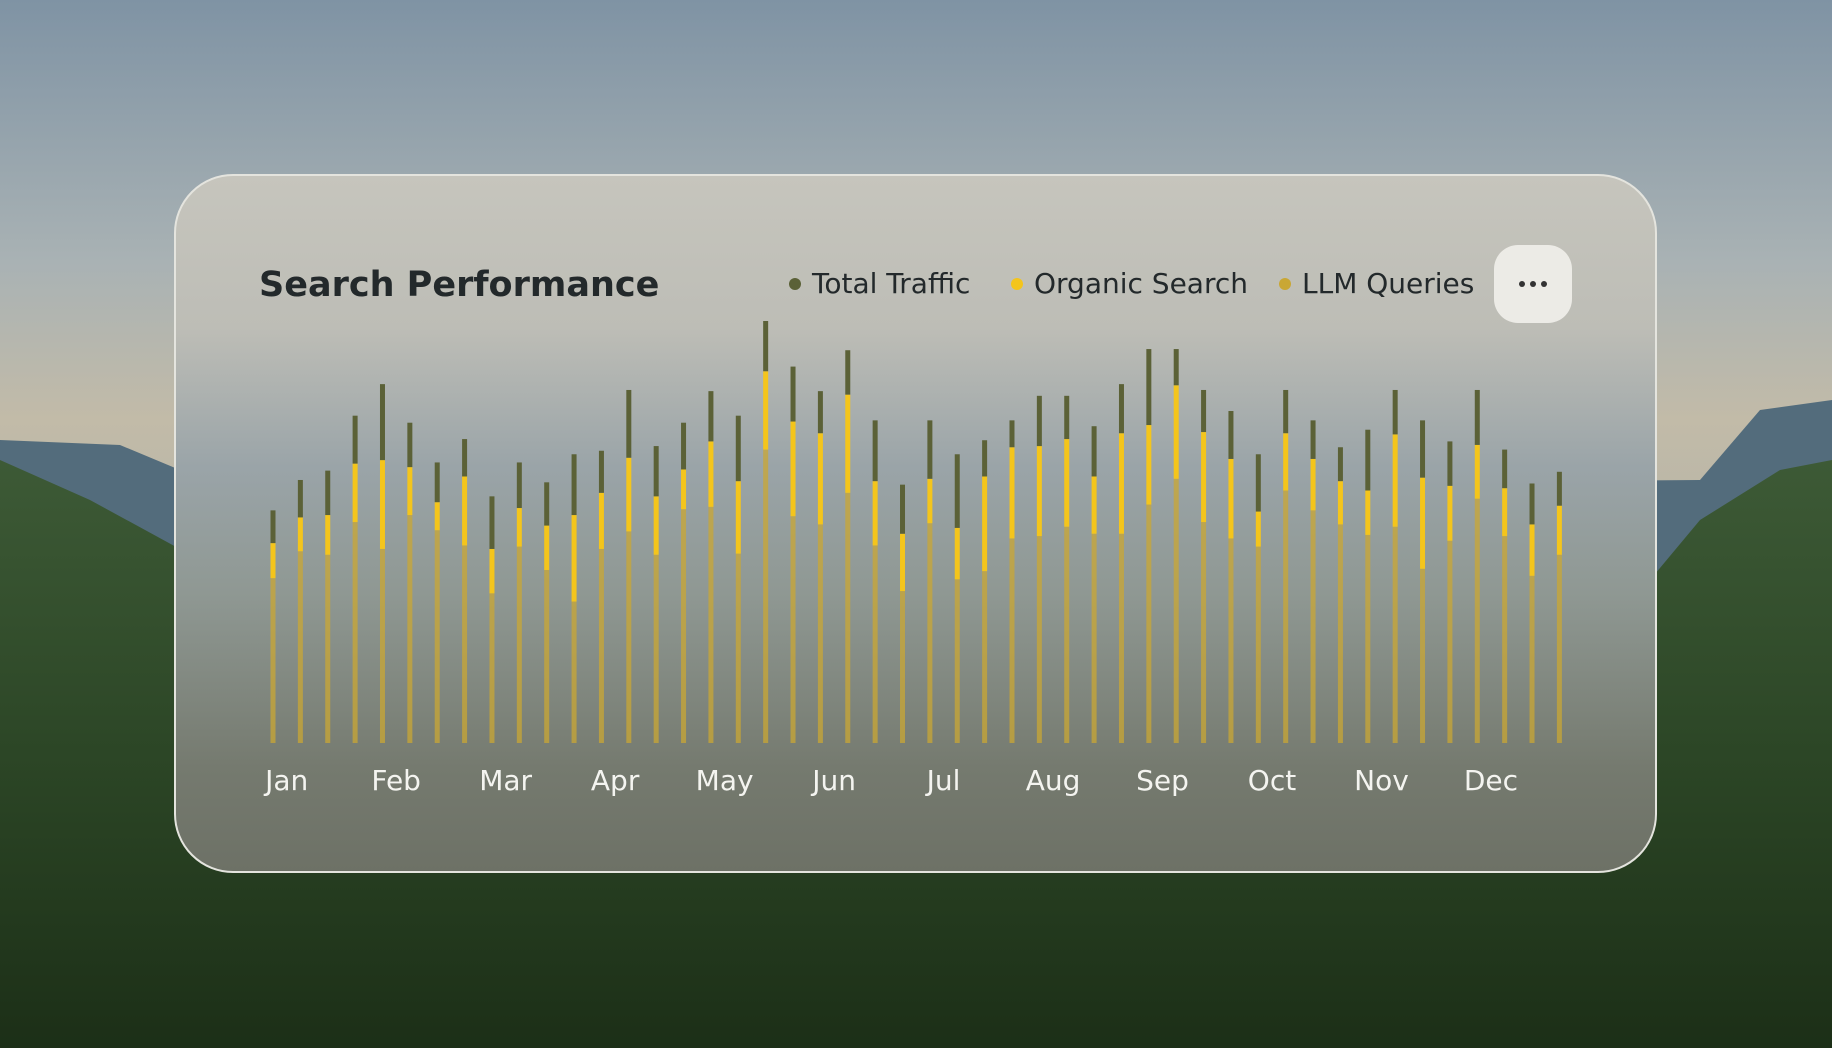 The height and width of the screenshot is (1048, 1832). What do you see at coordinates (1388, 283) in the screenshot?
I see `legend-label: LLM Queries` at bounding box center [1388, 283].